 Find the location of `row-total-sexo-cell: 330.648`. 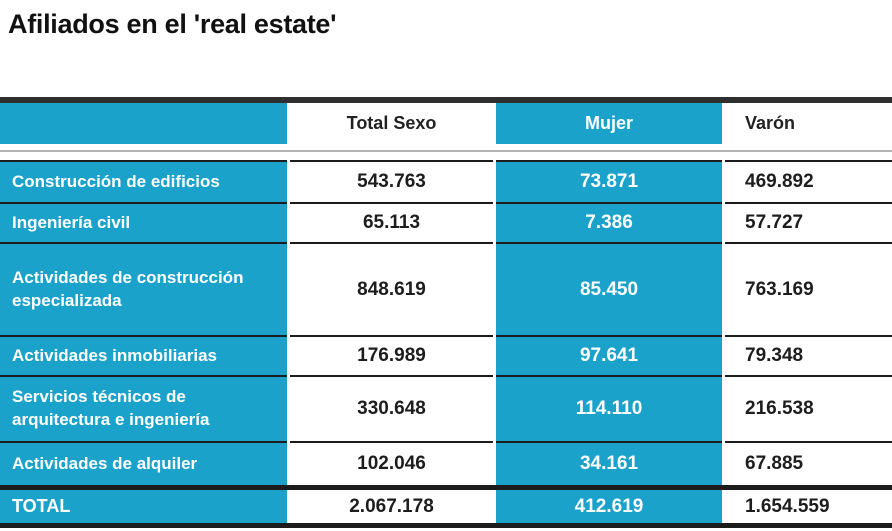

row-total-sexo-cell: 330.648 is located at coordinates (391, 410).